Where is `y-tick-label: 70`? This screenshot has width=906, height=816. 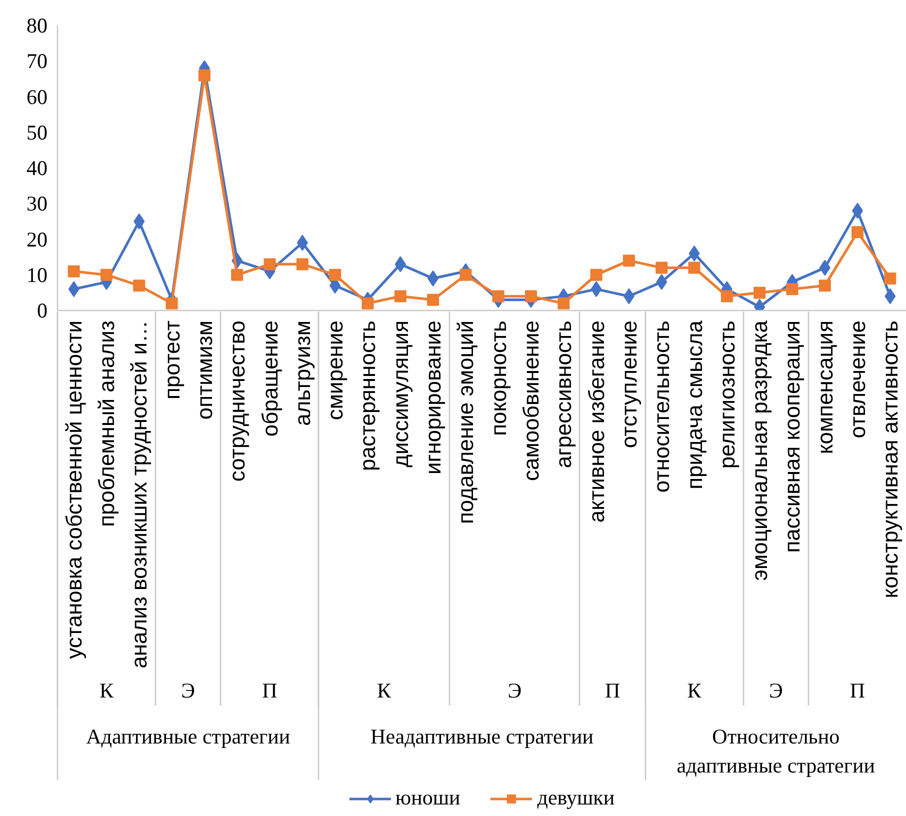 y-tick-label: 70 is located at coordinates (37, 61).